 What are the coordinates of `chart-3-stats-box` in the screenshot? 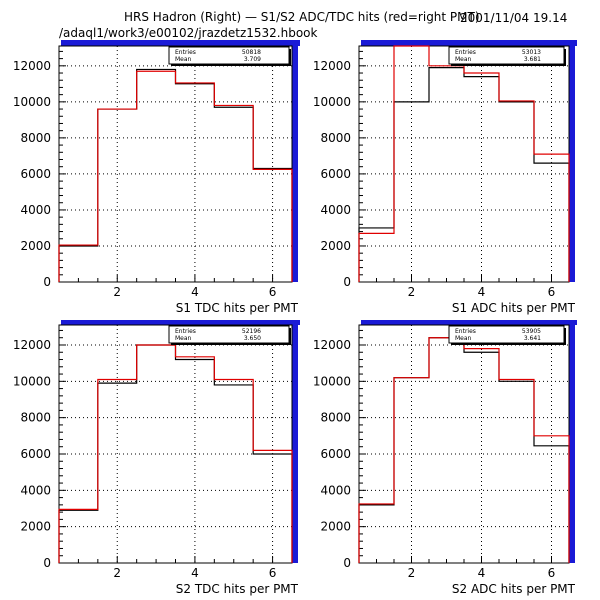 It's located at (506, 334).